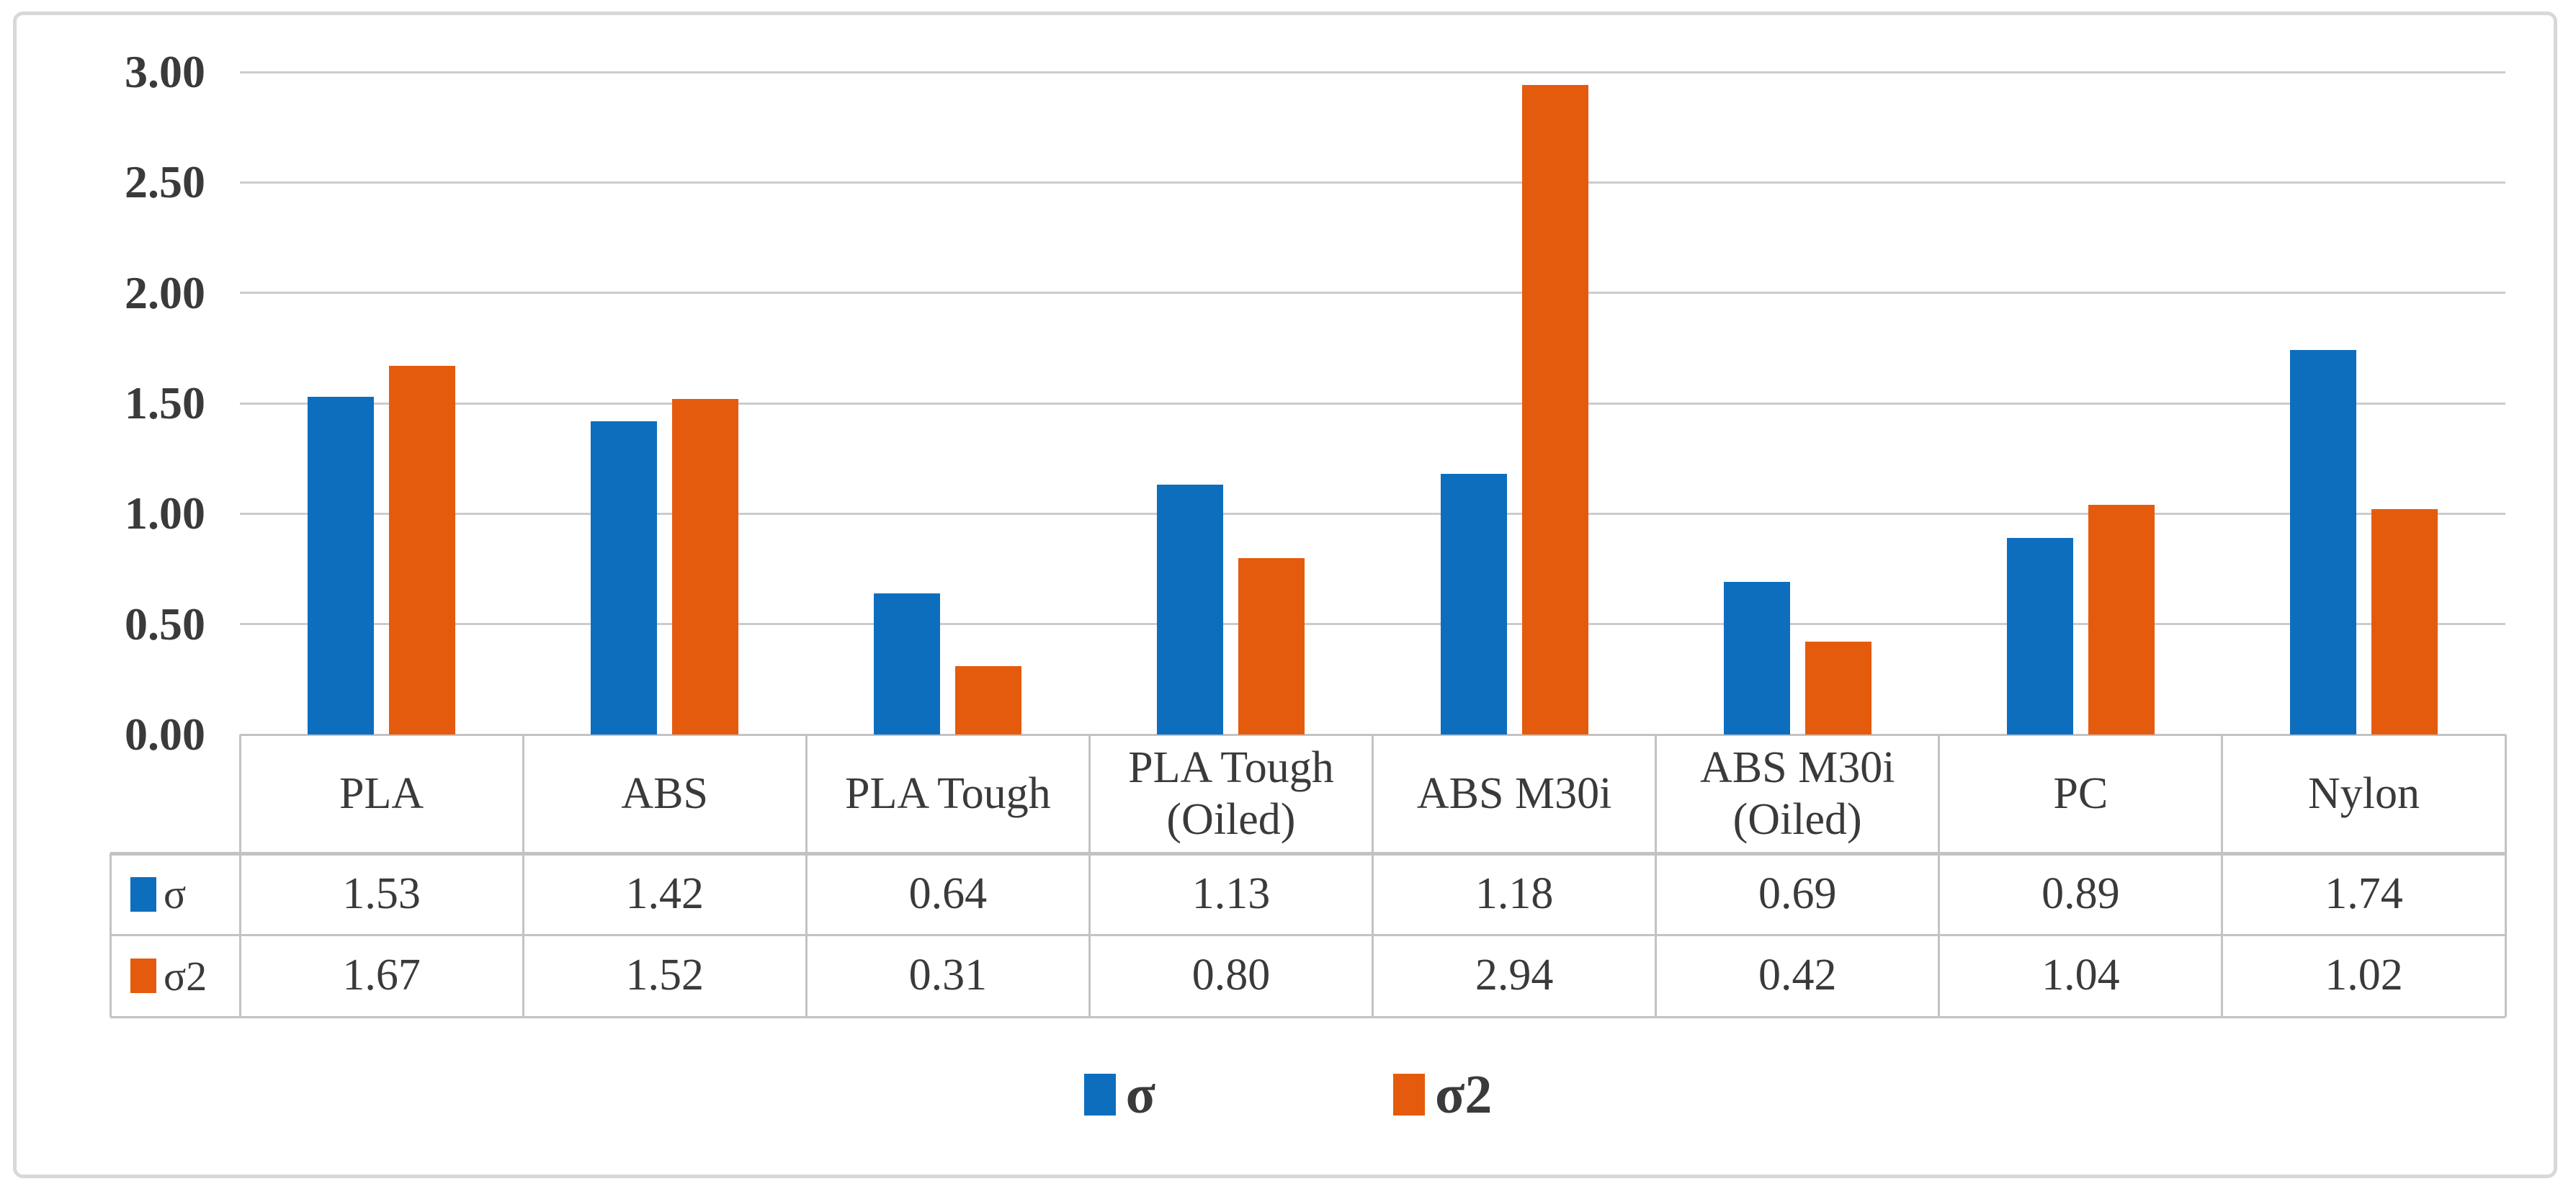  I want to click on bar-σ-PLA, so click(341, 566).